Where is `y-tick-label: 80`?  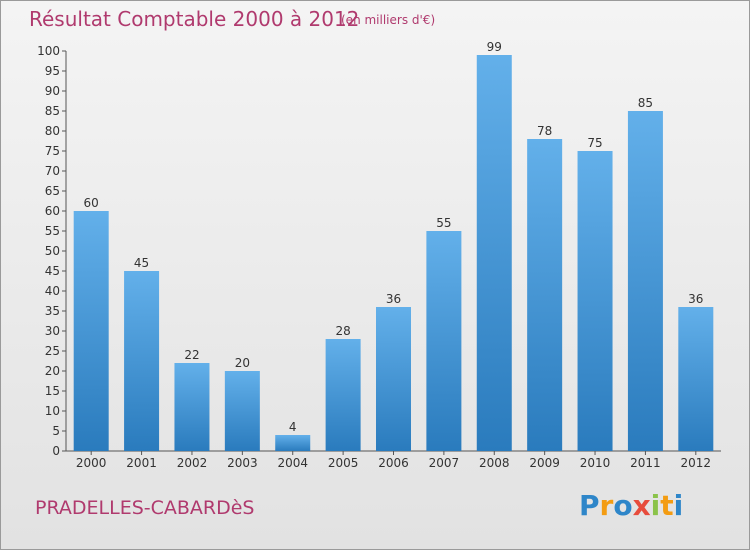 y-tick-label: 80 is located at coordinates (52, 131).